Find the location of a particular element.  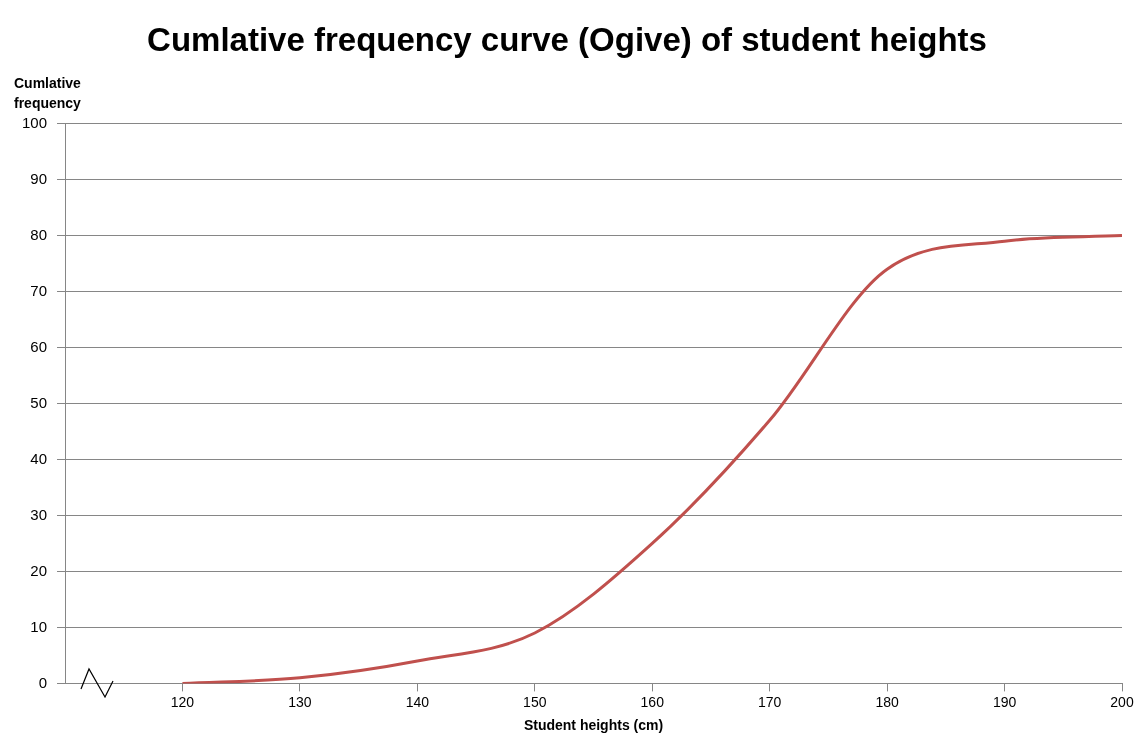

x-tick-label: 170 is located at coordinates (770, 701).